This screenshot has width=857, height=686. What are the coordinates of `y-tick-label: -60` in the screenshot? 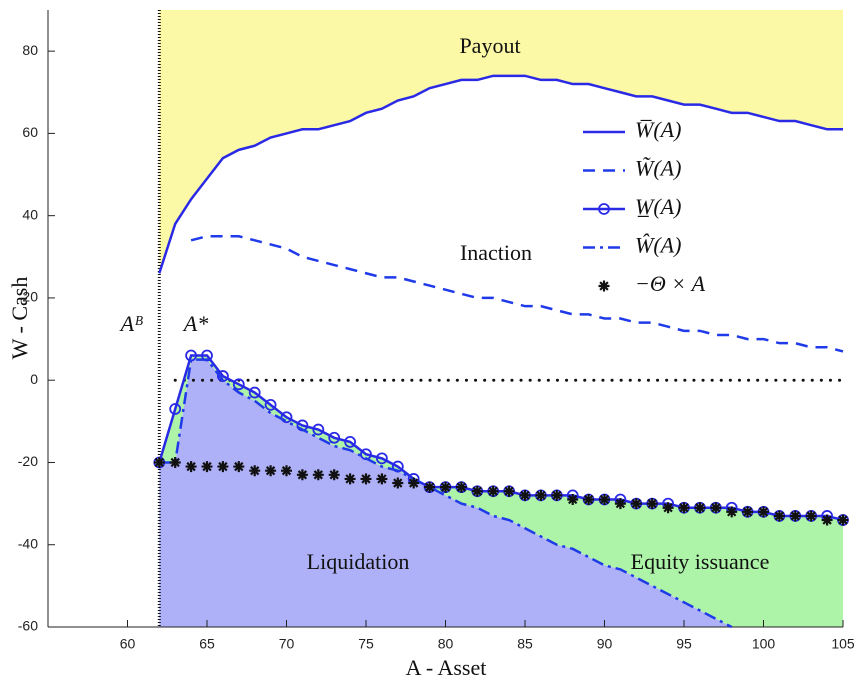 It's located at (28, 626).